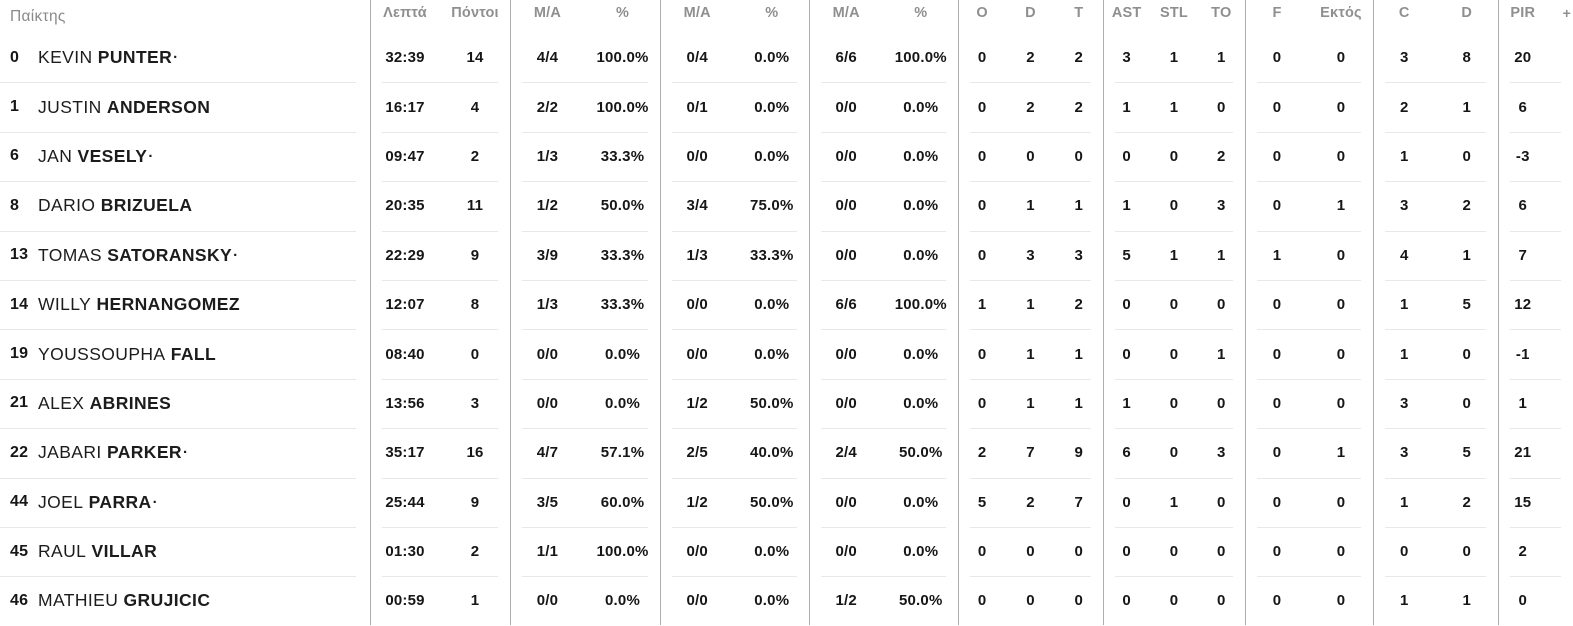  I want to click on player-cell: 6 JAN VESELY·, so click(185, 156).